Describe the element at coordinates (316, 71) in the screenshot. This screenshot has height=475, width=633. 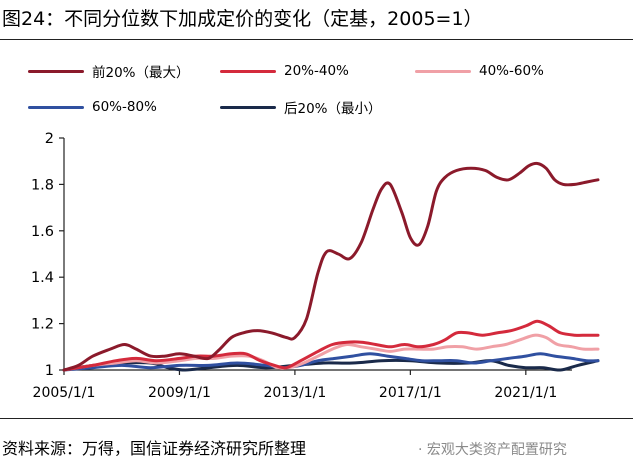
I see `legend-label-20-40: 20%-40%` at that location.